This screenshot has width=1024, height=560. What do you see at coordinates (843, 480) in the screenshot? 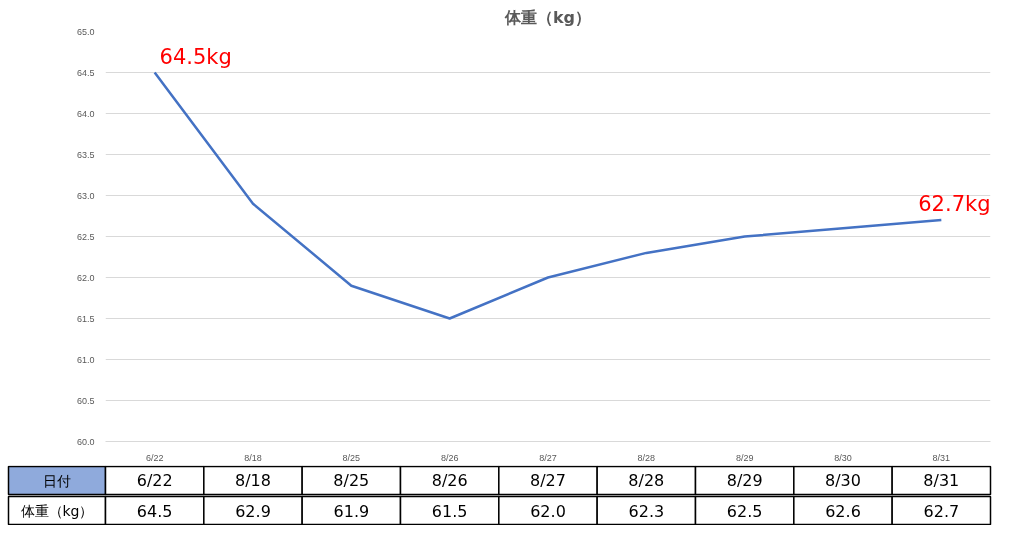
I see `category-label: 8/30` at bounding box center [843, 480].